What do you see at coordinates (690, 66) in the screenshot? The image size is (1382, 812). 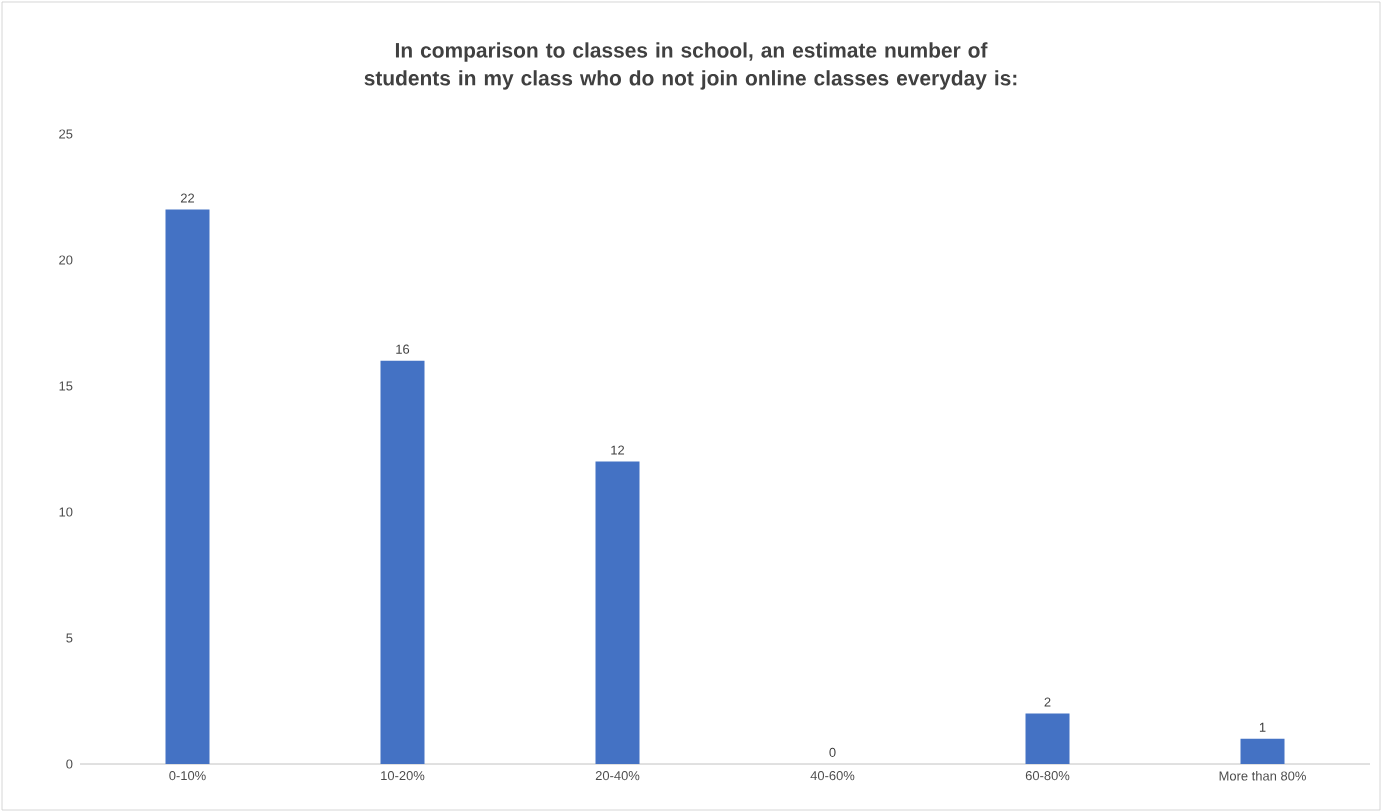 I see `chart-title: In comparison to classes in school, an estimate number of students in my class who do not join online classes everyday is:` at bounding box center [690, 66].